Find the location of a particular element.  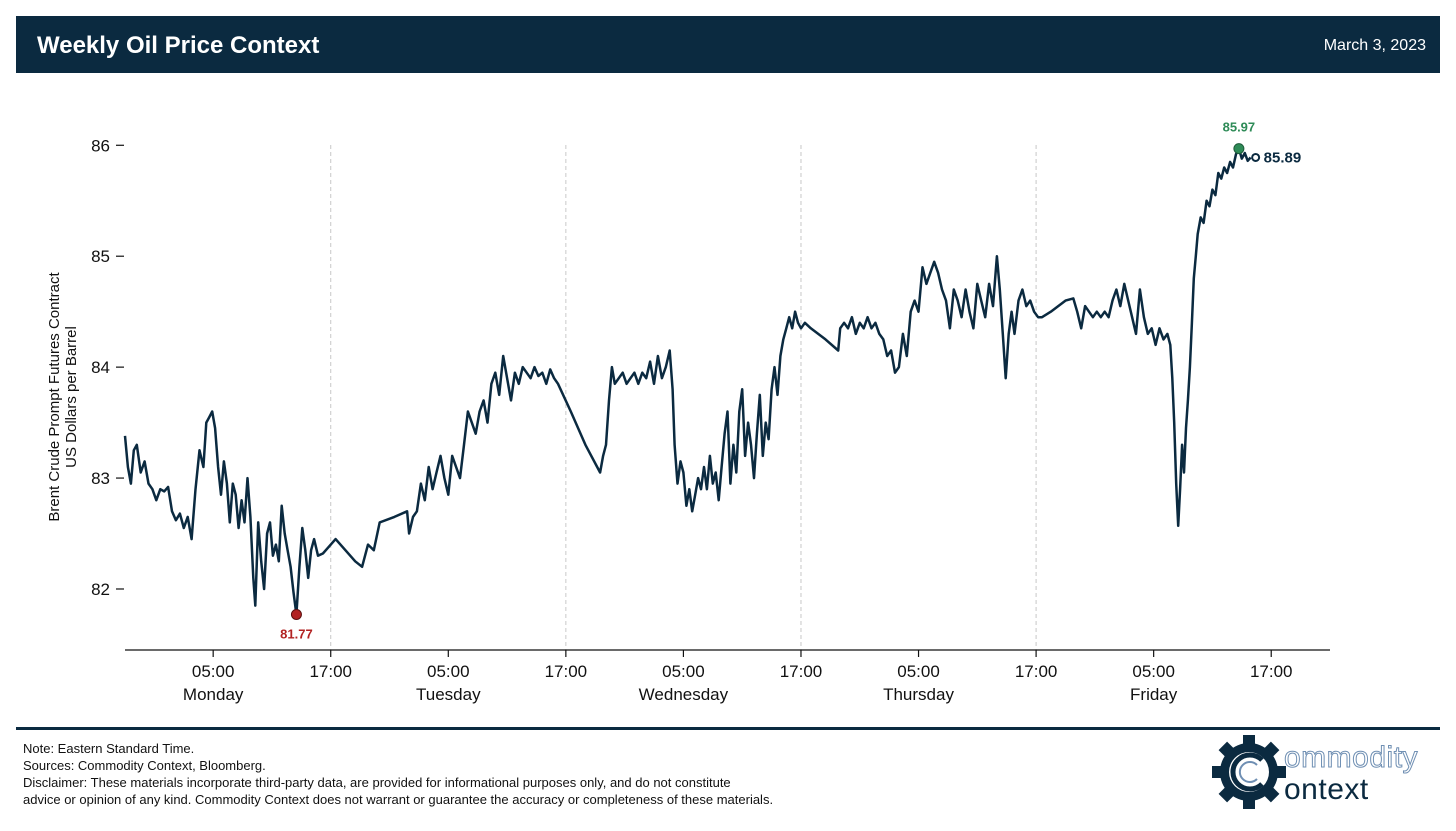

y-axis-label-line2: US Dollars per Barrel is located at coordinates (71, 397).